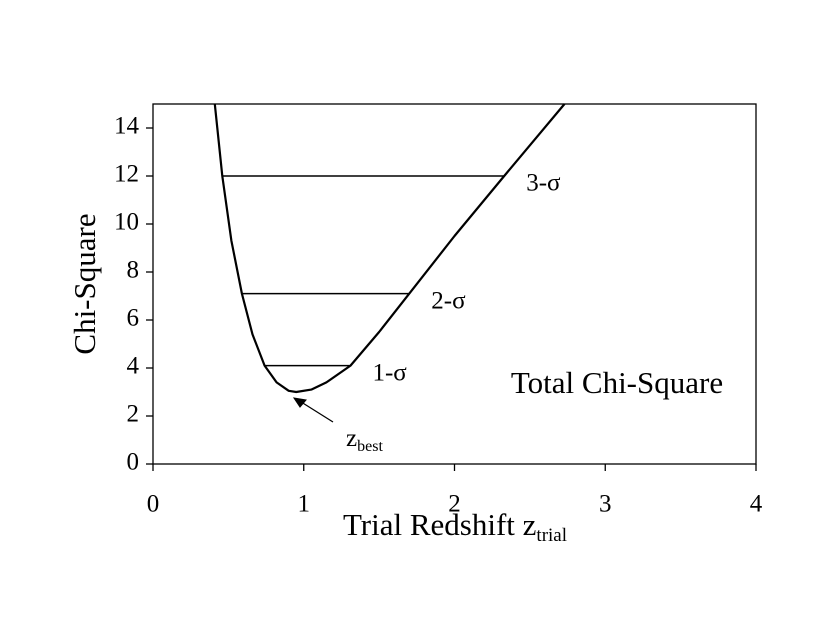  What do you see at coordinates (389, 372) in the screenshot?
I see `level-label: 1-σ` at bounding box center [389, 372].